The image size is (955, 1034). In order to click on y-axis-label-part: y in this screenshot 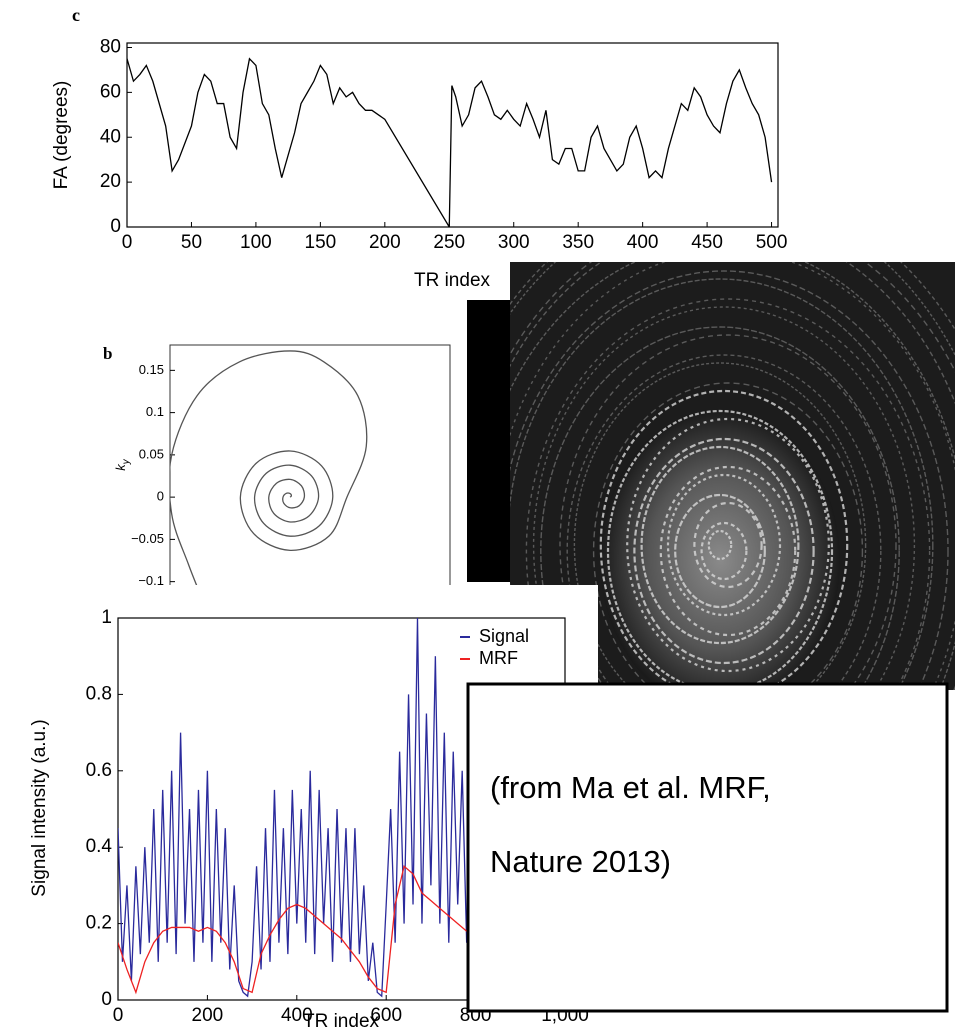, I will do `click(126, 461)`.